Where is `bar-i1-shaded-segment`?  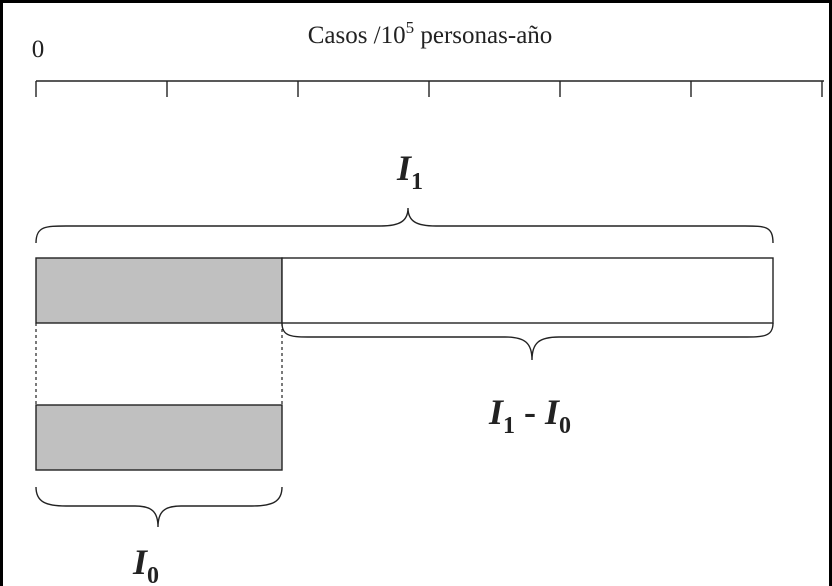 bar-i1-shaded-segment is located at coordinates (159, 290).